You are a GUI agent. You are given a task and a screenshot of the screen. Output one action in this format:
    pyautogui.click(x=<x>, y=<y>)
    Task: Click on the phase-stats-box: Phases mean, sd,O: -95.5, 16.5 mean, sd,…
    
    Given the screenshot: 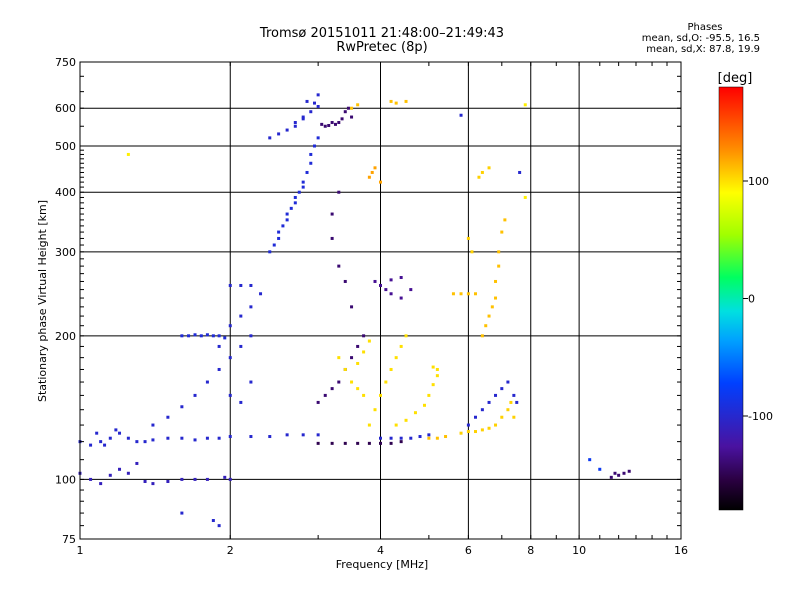 What is the action you would take?
    pyautogui.click(x=685, y=38)
    